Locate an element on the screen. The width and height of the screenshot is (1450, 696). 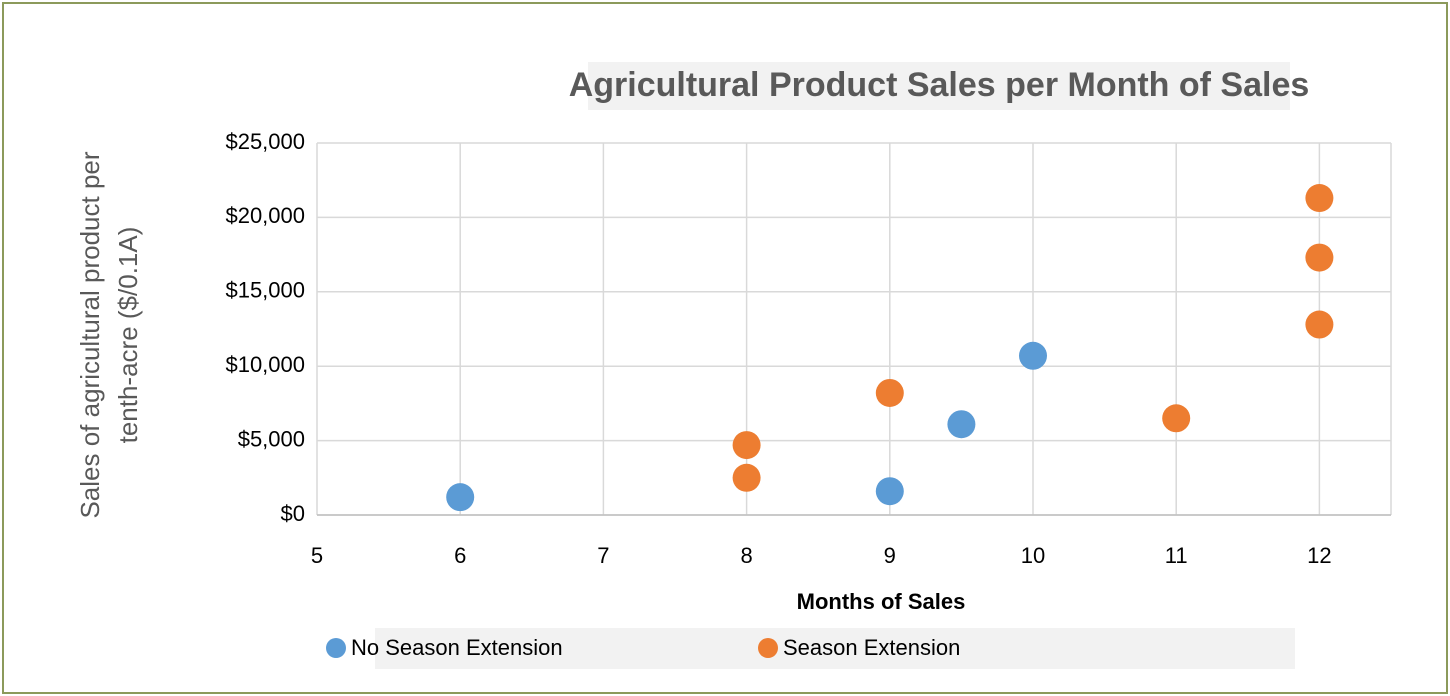
legend-box is located at coordinates (835, 648).